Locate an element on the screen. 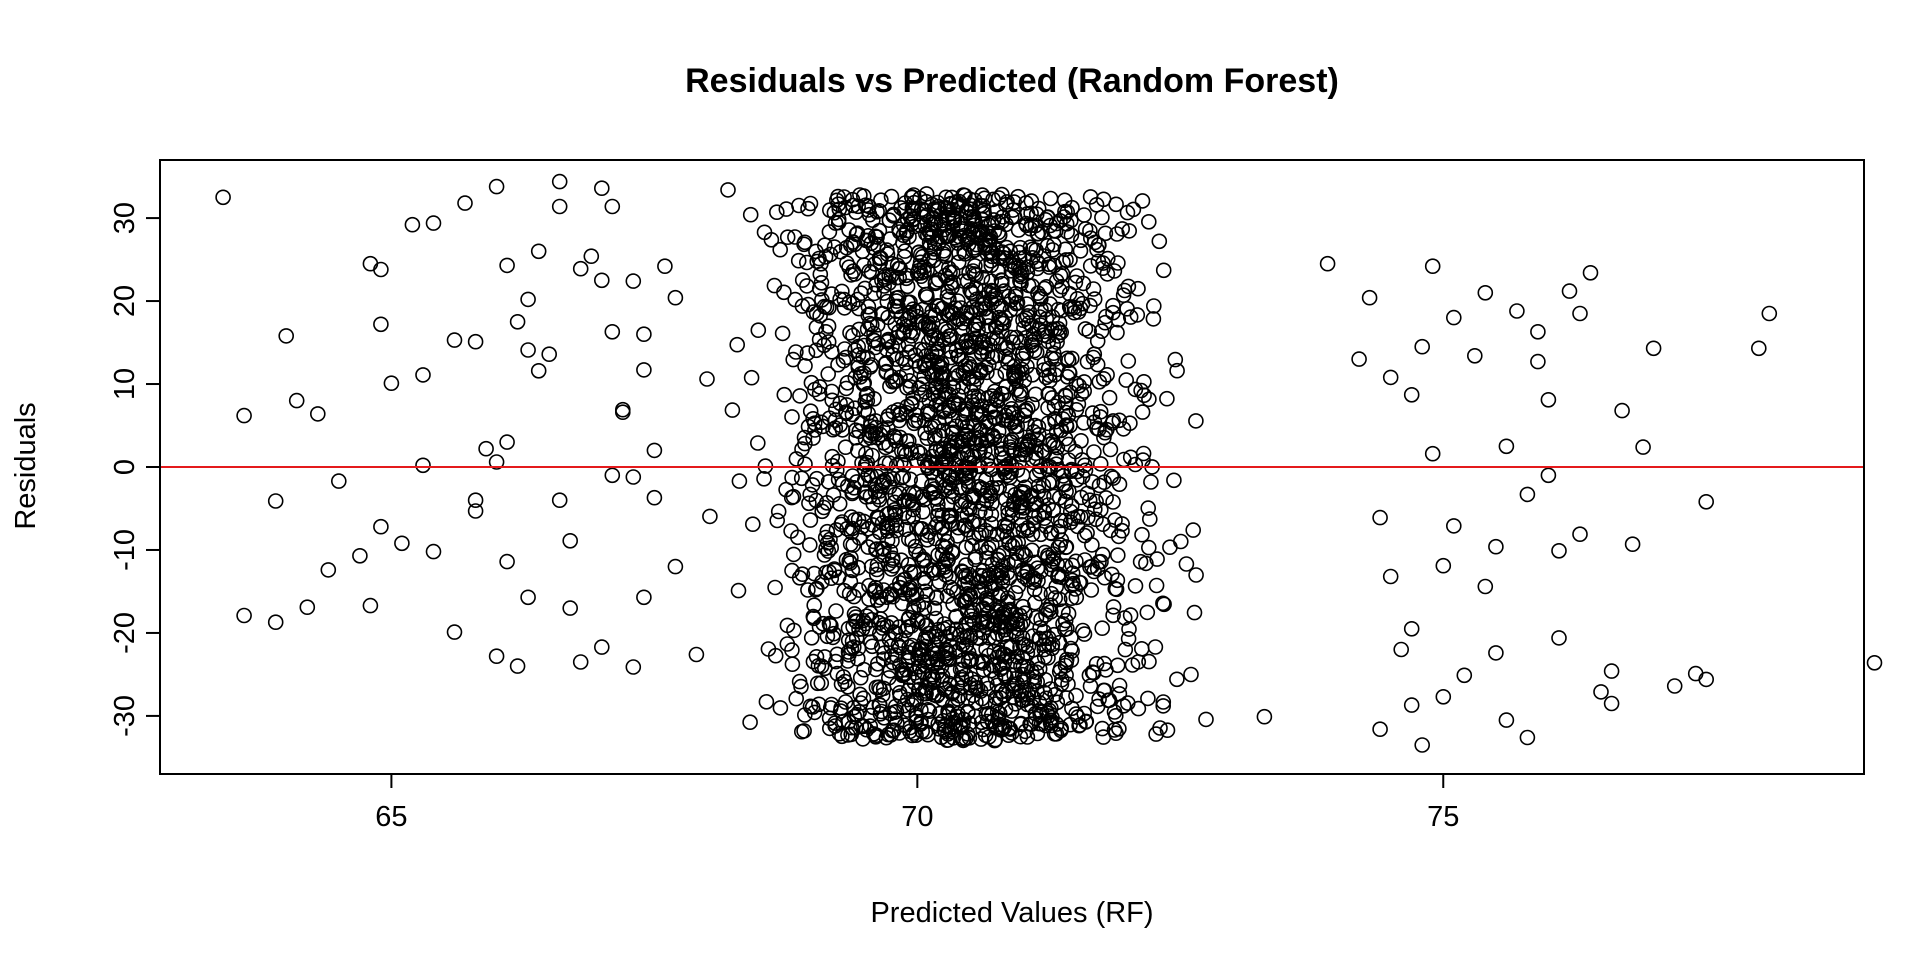 The width and height of the screenshot is (1920, 960). y-tick-label: -20 is located at coordinates (125, 633).